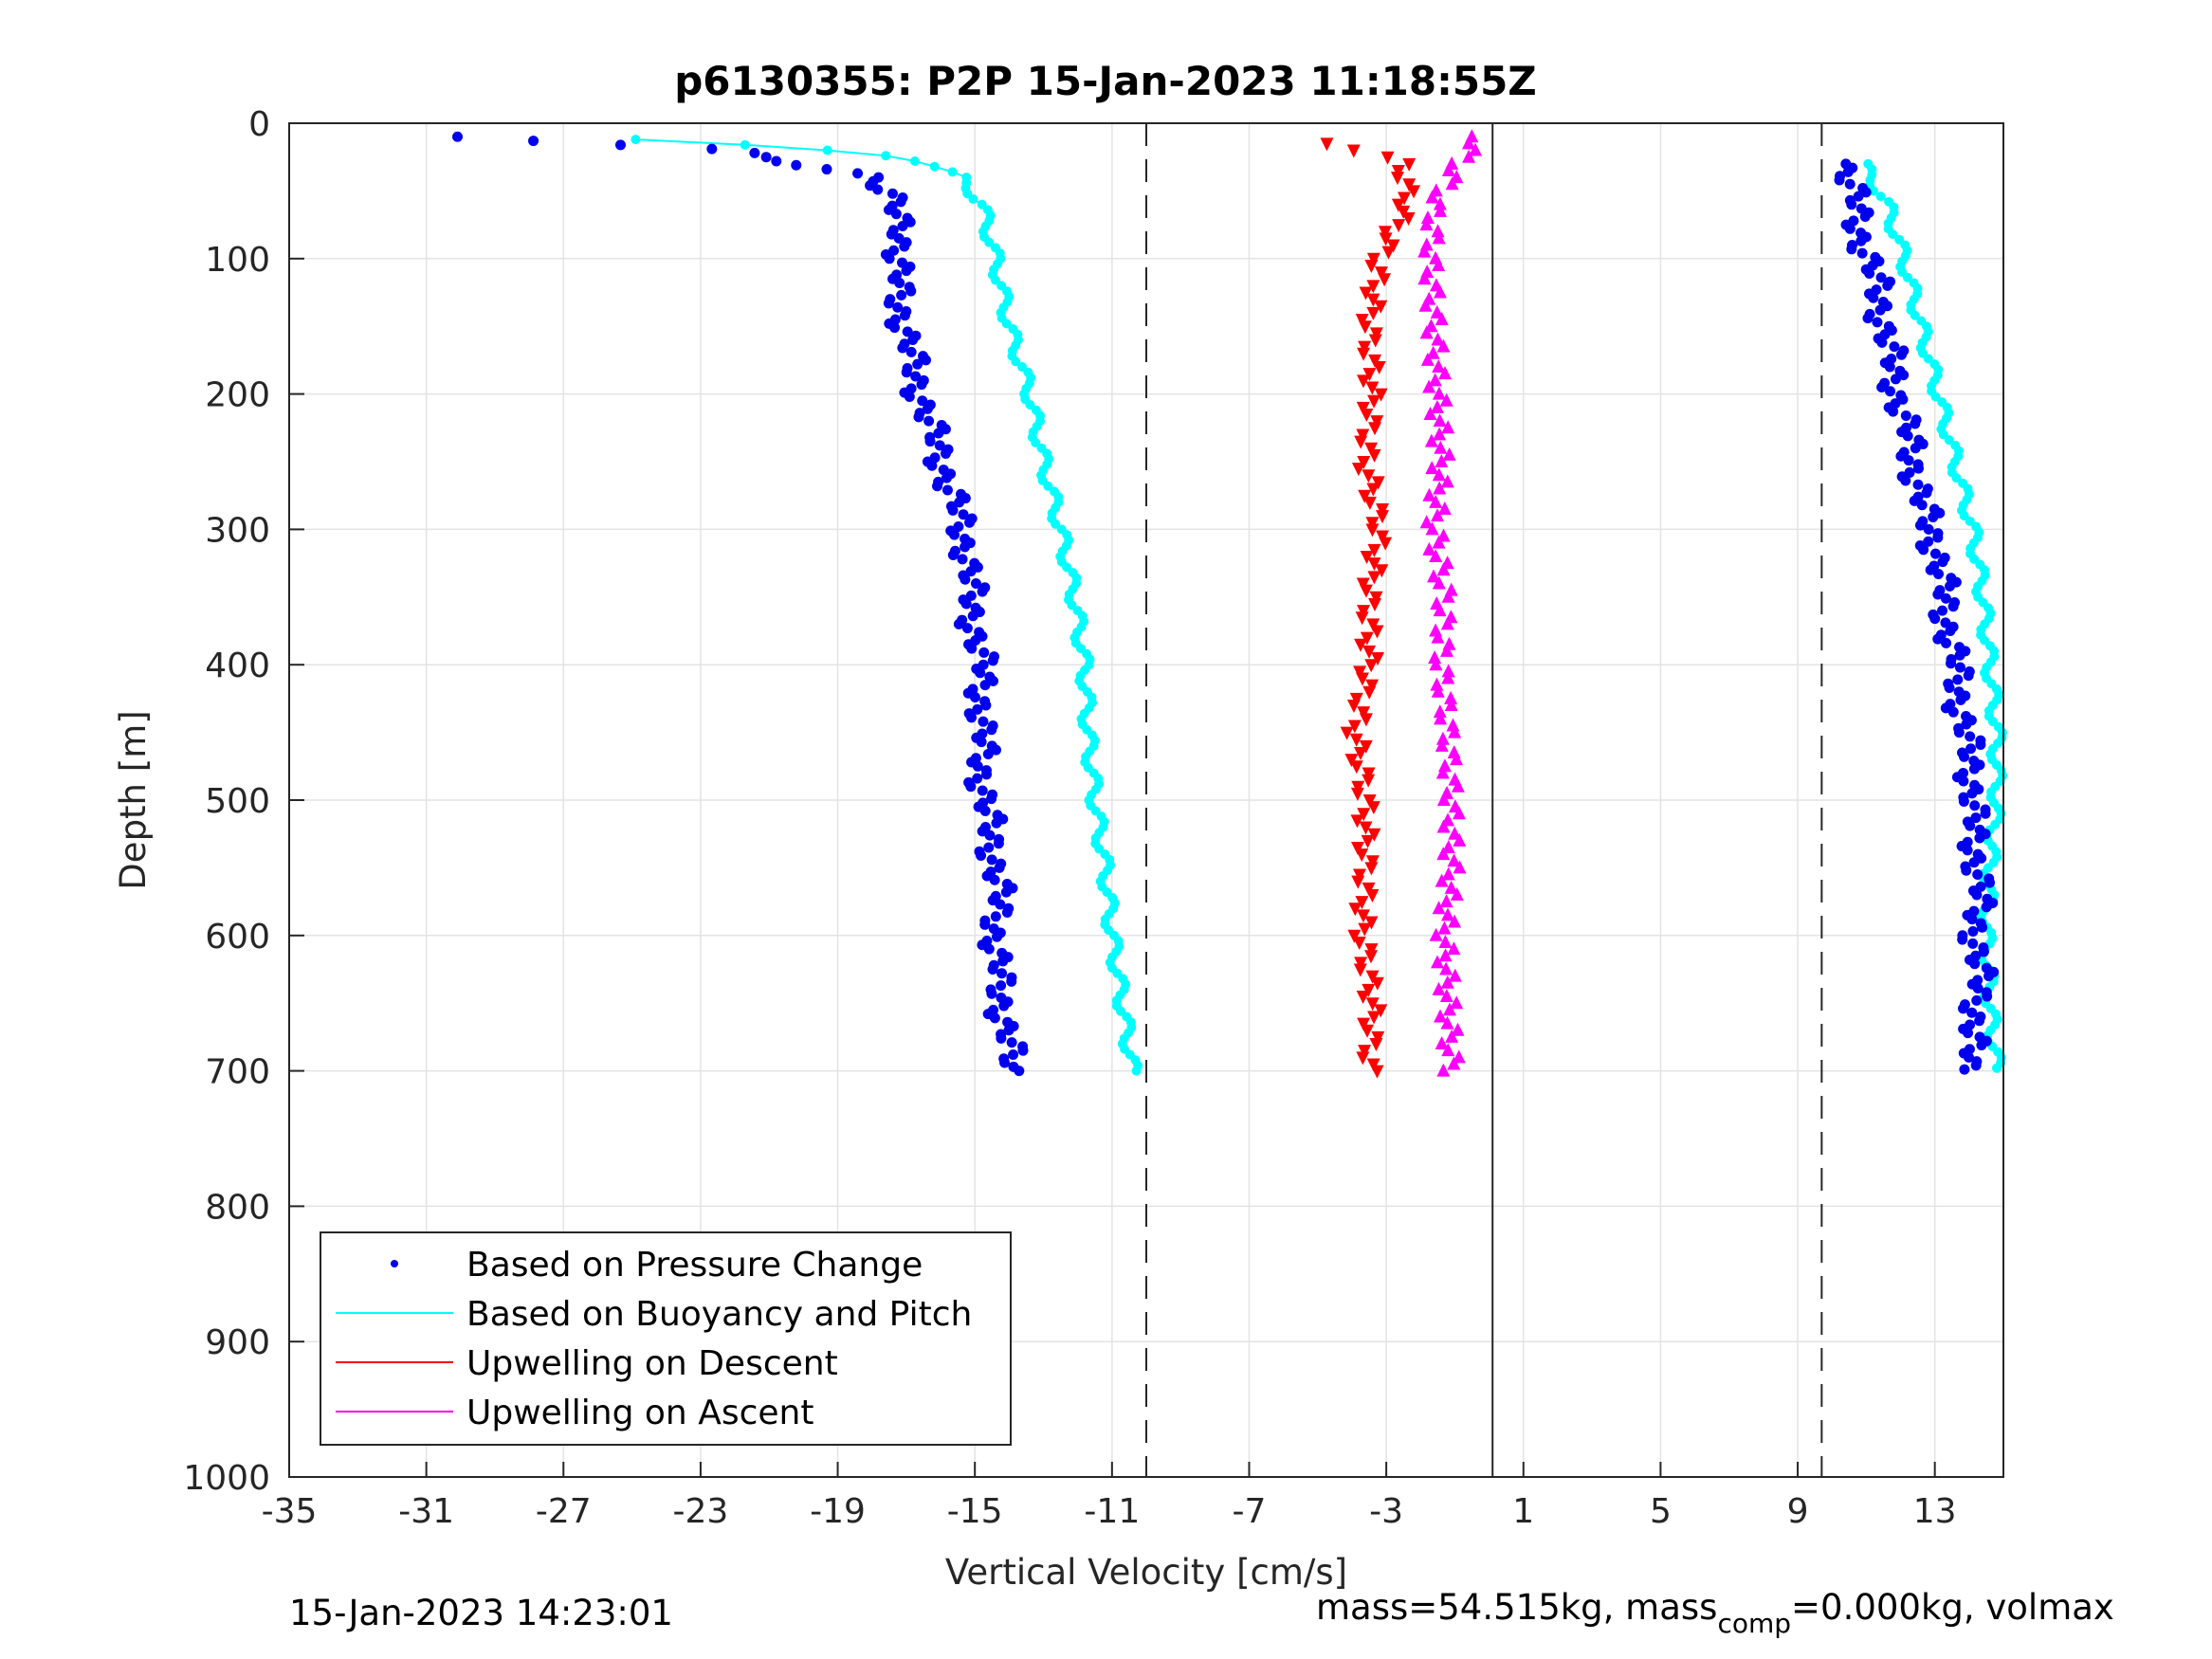  What do you see at coordinates (237, 260) in the screenshot?
I see `y-tick-label: 100` at bounding box center [237, 260].